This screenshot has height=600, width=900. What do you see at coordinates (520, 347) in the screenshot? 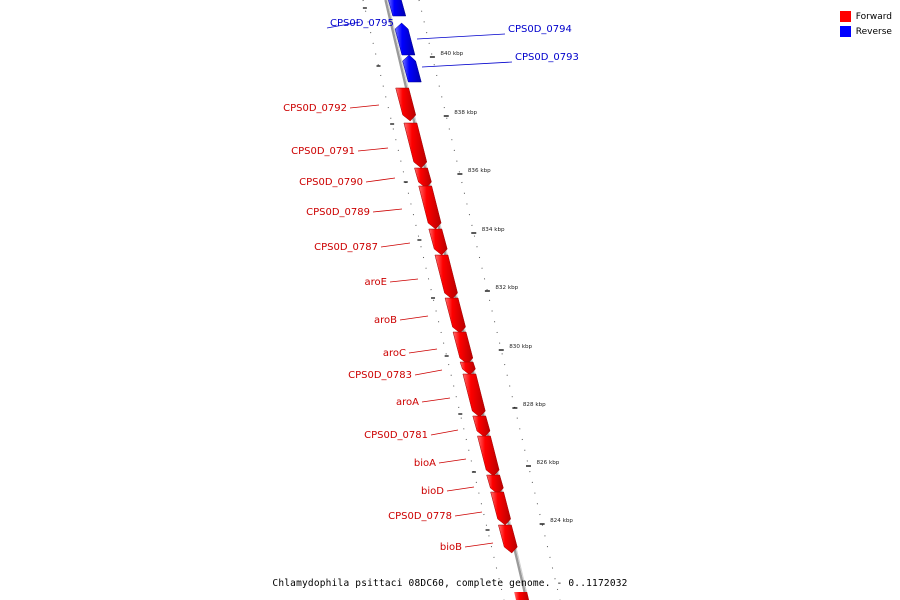
I see `scale-tick-label: 830 kbp` at bounding box center [520, 347].